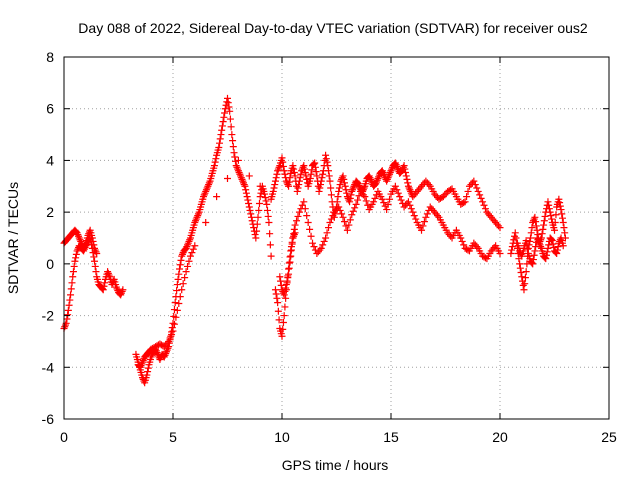 Image resolution: width=640 pixels, height=480 pixels. What do you see at coordinates (391, 437) in the screenshot?
I see `x-tick-label: 15` at bounding box center [391, 437].